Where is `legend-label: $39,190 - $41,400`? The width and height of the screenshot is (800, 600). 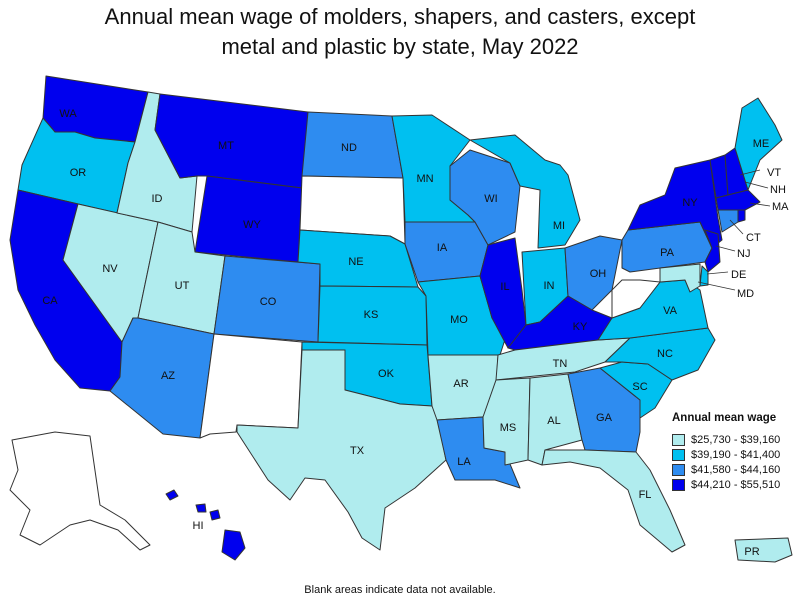
legend-label: $39,190 - $41,400 is located at coordinates (736, 454).